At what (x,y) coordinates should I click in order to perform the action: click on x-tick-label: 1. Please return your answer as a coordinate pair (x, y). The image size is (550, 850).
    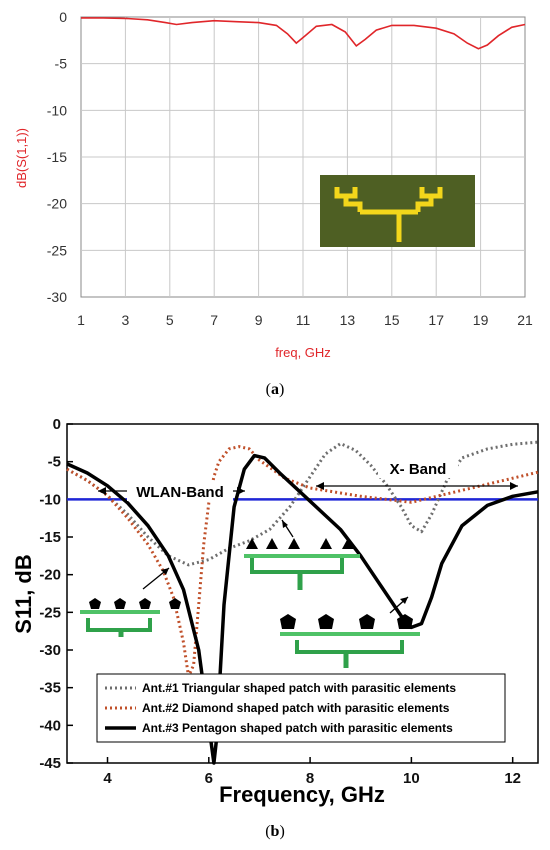
    Looking at the image, I should click on (81, 320).